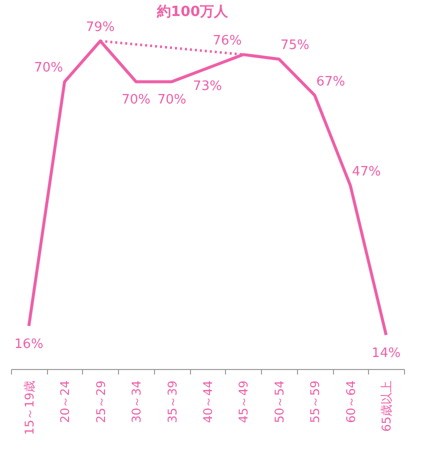  I want to click on data-label: 67%, so click(331, 82).